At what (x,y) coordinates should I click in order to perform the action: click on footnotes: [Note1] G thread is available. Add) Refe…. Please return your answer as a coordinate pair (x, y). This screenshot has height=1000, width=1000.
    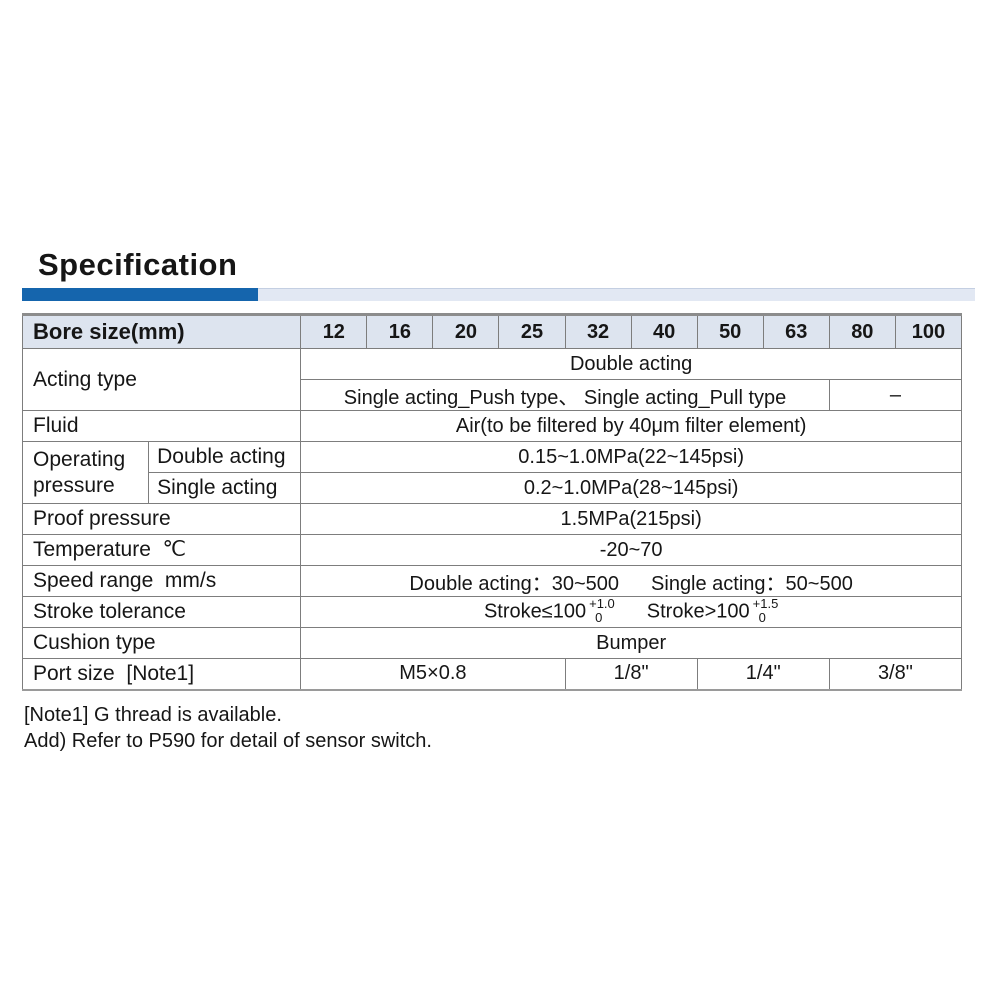
    Looking at the image, I should click on (228, 728).